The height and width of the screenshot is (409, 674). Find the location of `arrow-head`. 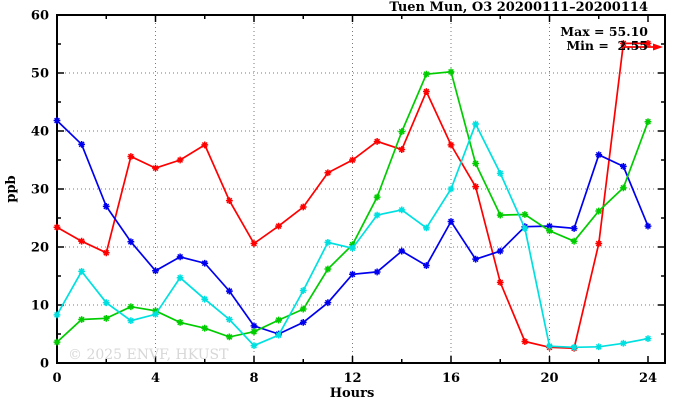

arrow-head is located at coordinates (658, 47).